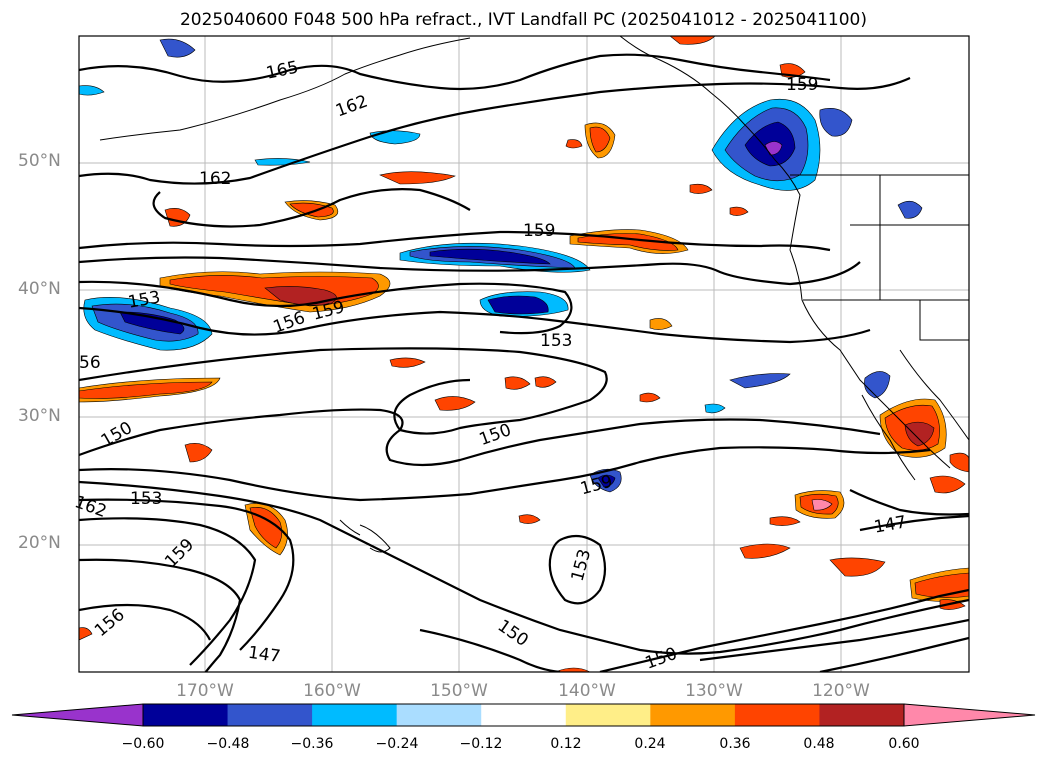 This screenshot has height=765, width=1047. I want to click on colorbar-tick-label: 0.36, so click(735, 744).